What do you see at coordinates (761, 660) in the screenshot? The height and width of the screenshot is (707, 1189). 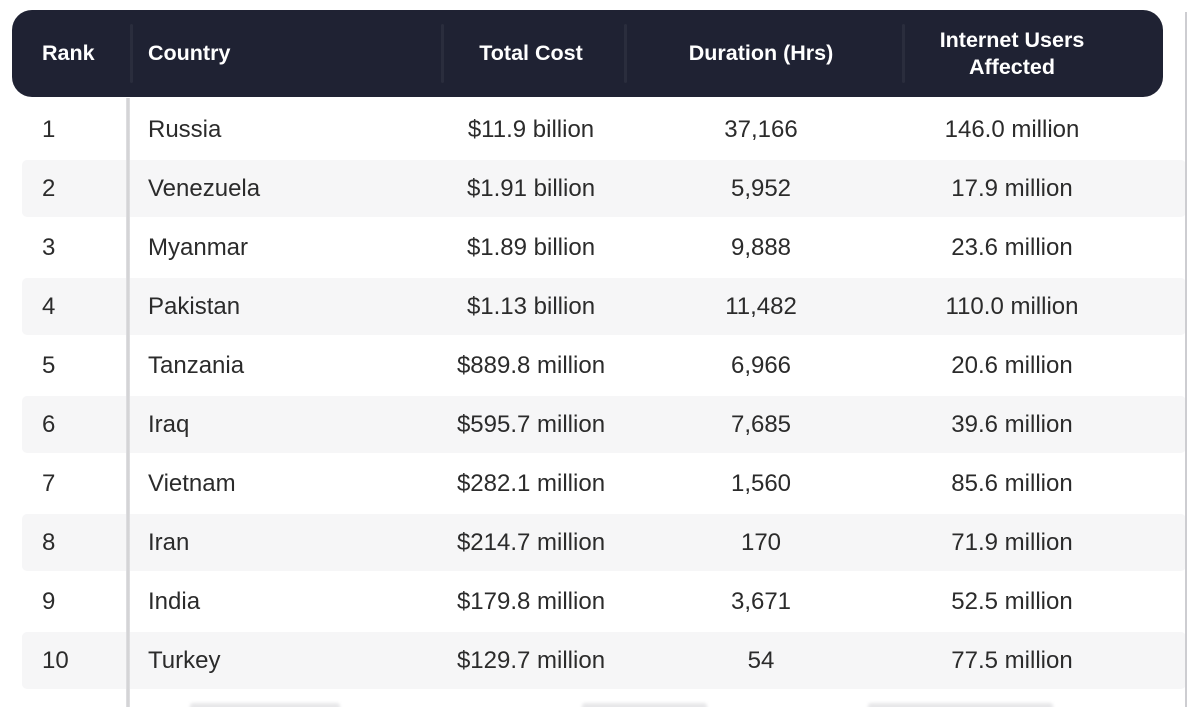 I see `cell-duration: 54` at bounding box center [761, 660].